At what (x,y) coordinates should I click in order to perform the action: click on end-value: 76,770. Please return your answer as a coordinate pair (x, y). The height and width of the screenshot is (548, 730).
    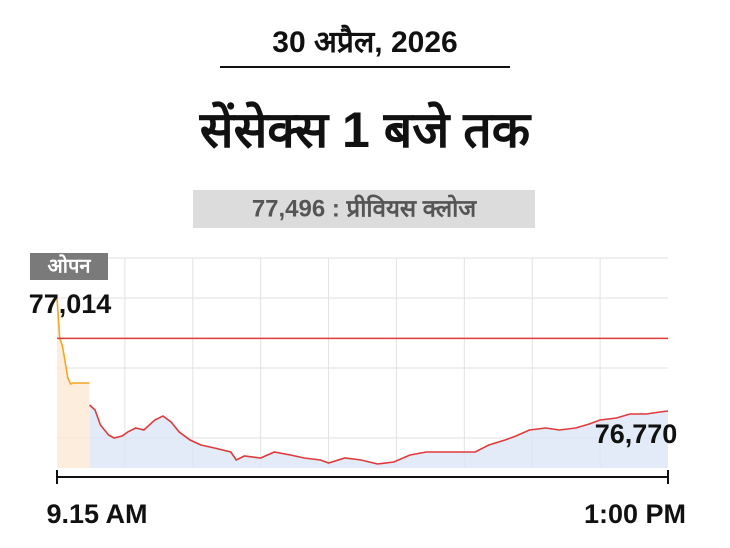
    Looking at the image, I should click on (636, 434).